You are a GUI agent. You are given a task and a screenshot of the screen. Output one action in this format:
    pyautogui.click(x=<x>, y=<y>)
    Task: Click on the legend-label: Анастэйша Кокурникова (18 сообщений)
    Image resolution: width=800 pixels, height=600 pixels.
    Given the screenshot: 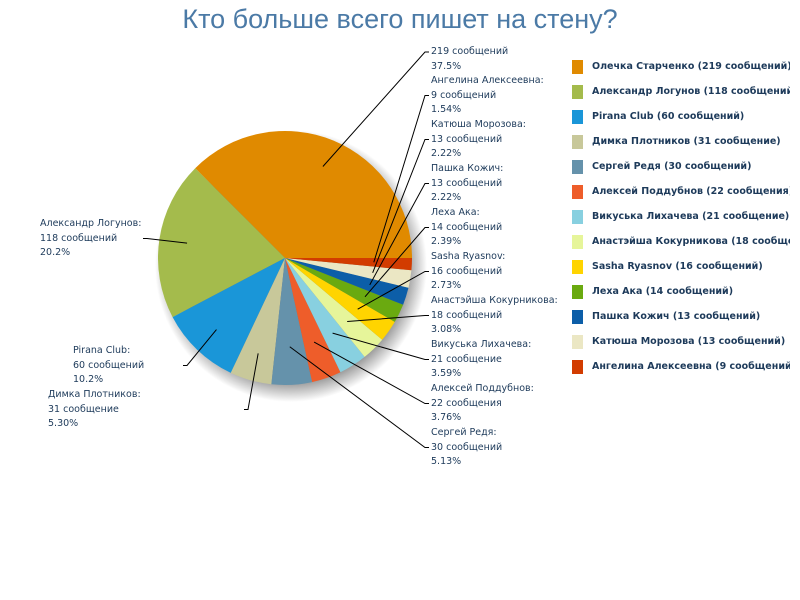 What is the action you would take?
    pyautogui.click(x=691, y=241)
    